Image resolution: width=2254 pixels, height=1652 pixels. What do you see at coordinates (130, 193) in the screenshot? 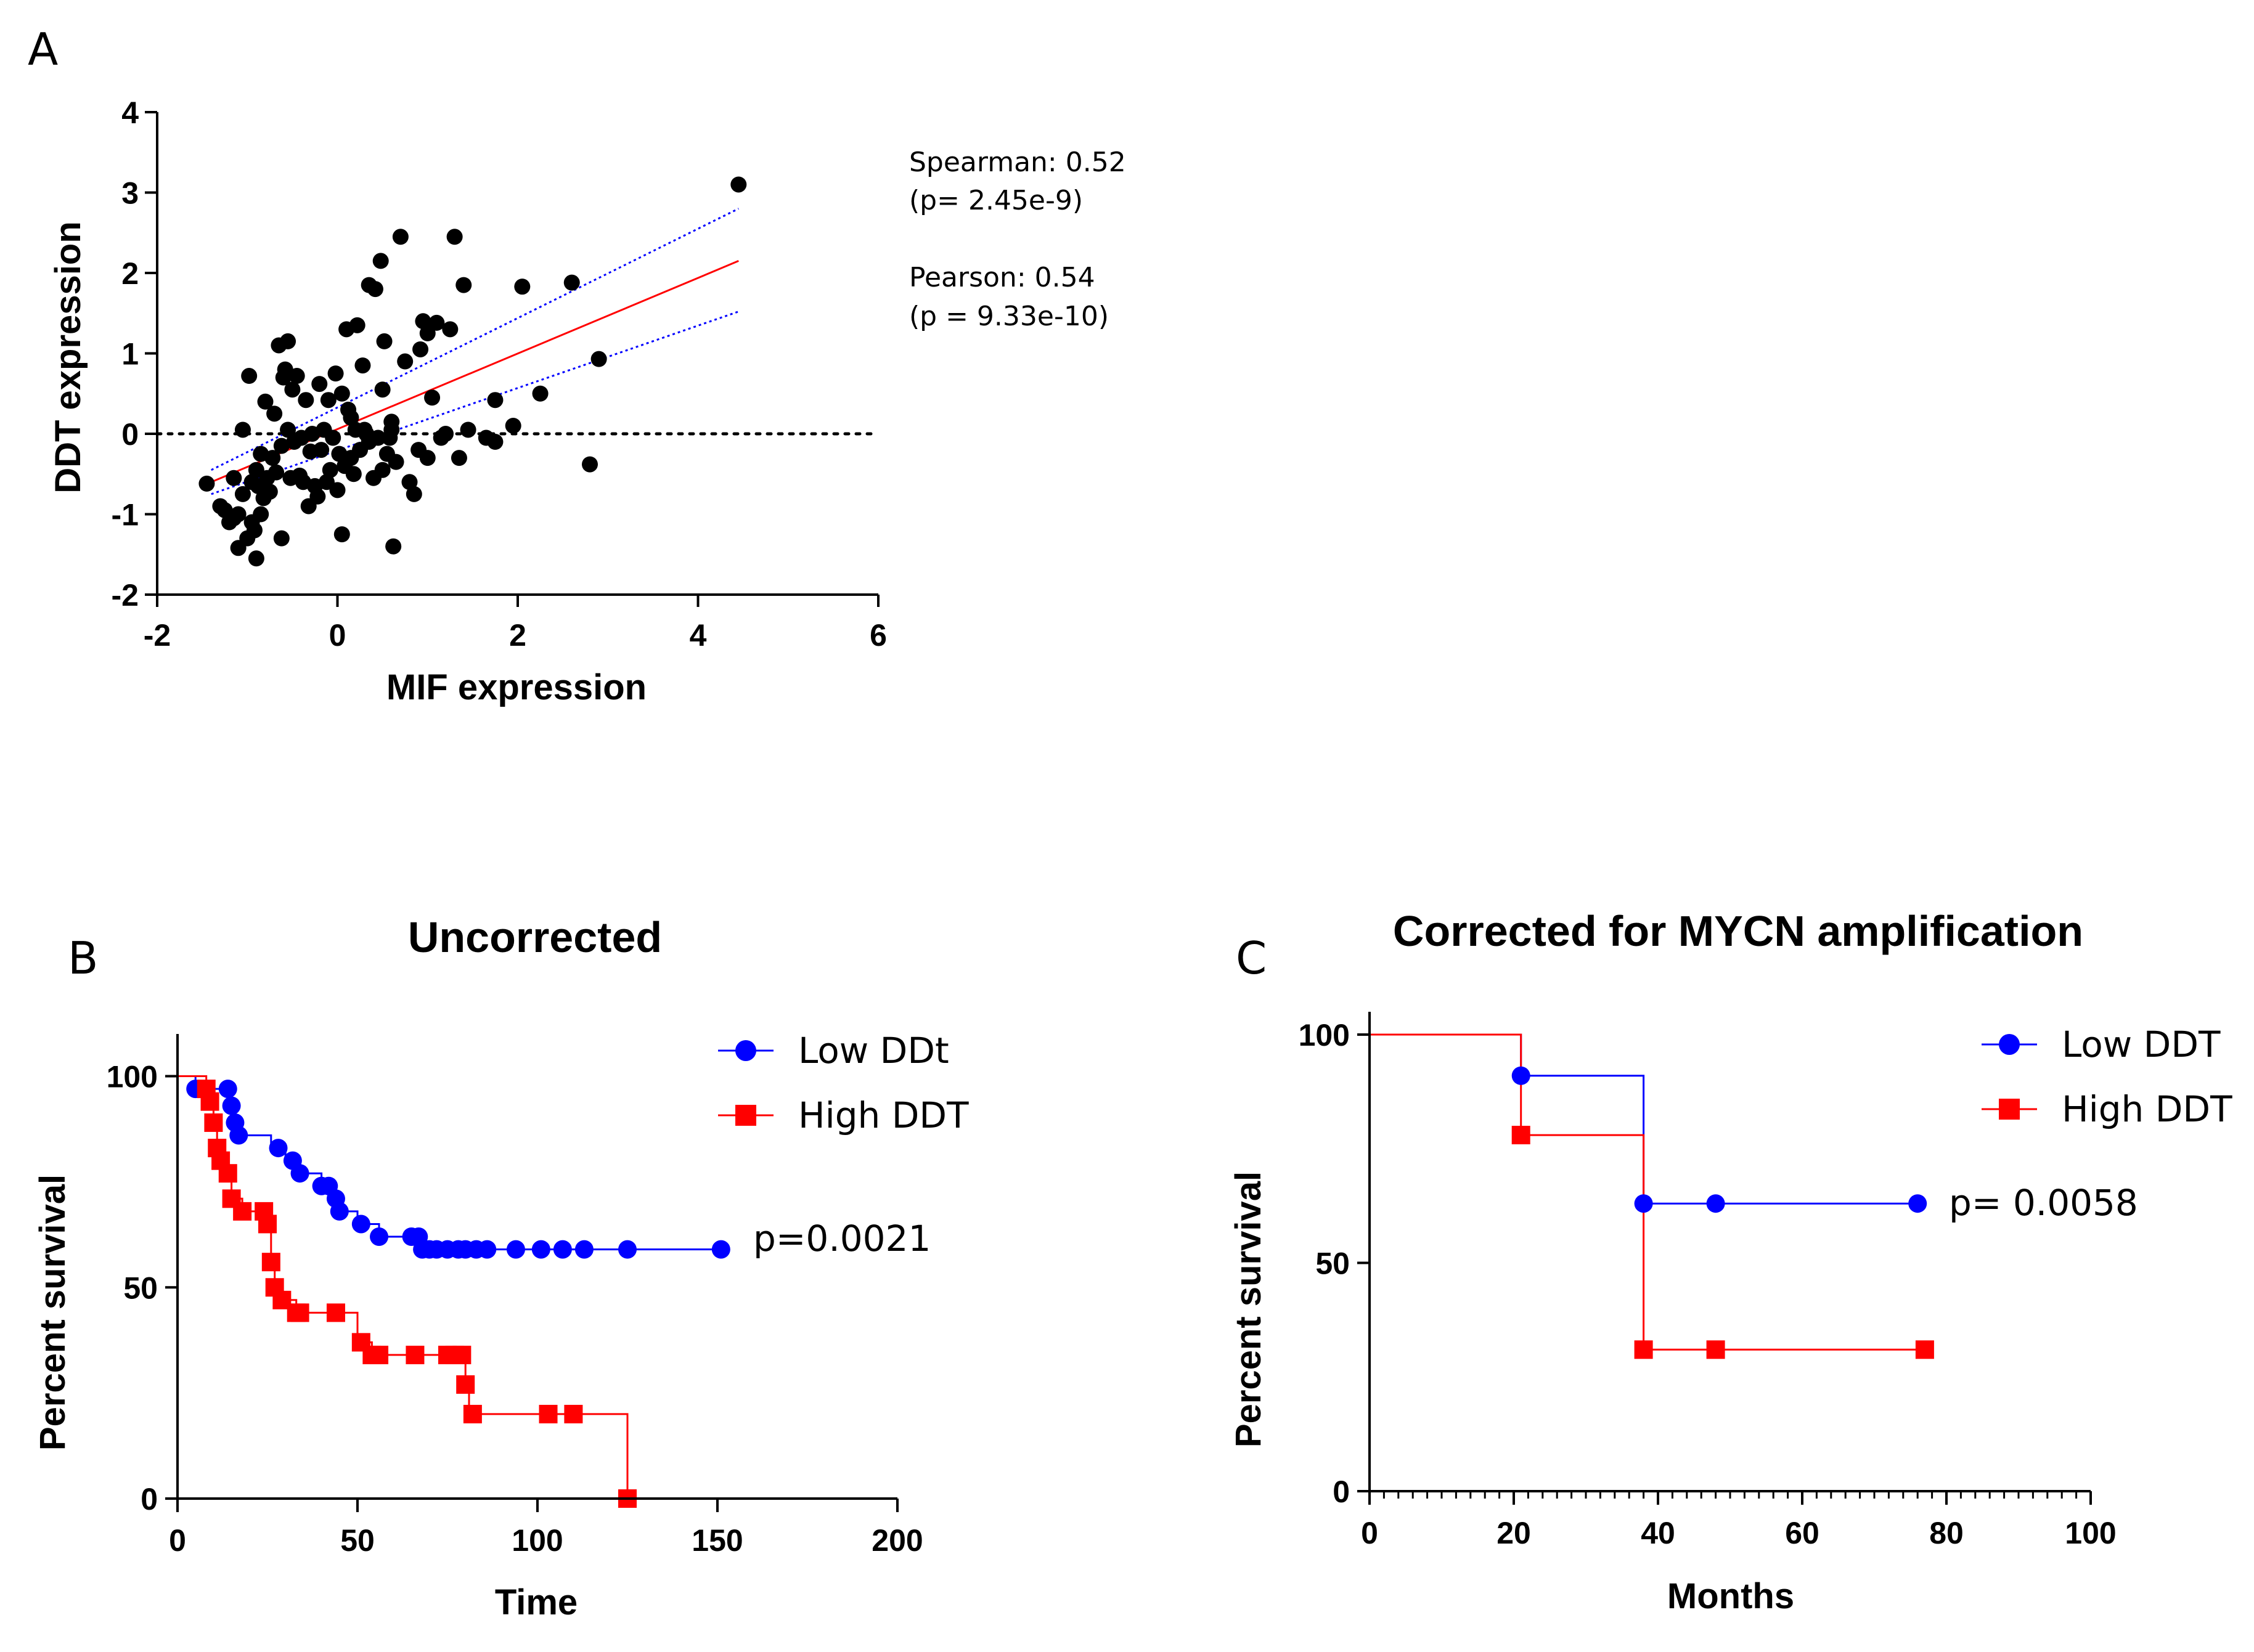
I see `y-tick-label-a: 3` at bounding box center [130, 193].